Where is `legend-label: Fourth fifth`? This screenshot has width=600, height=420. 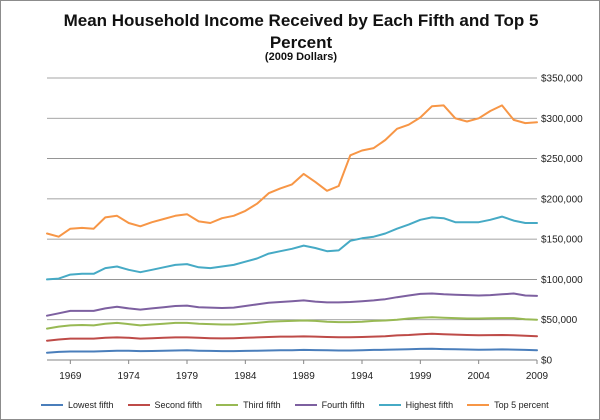
legend-label: Fourth fifth is located at coordinates (343, 405).